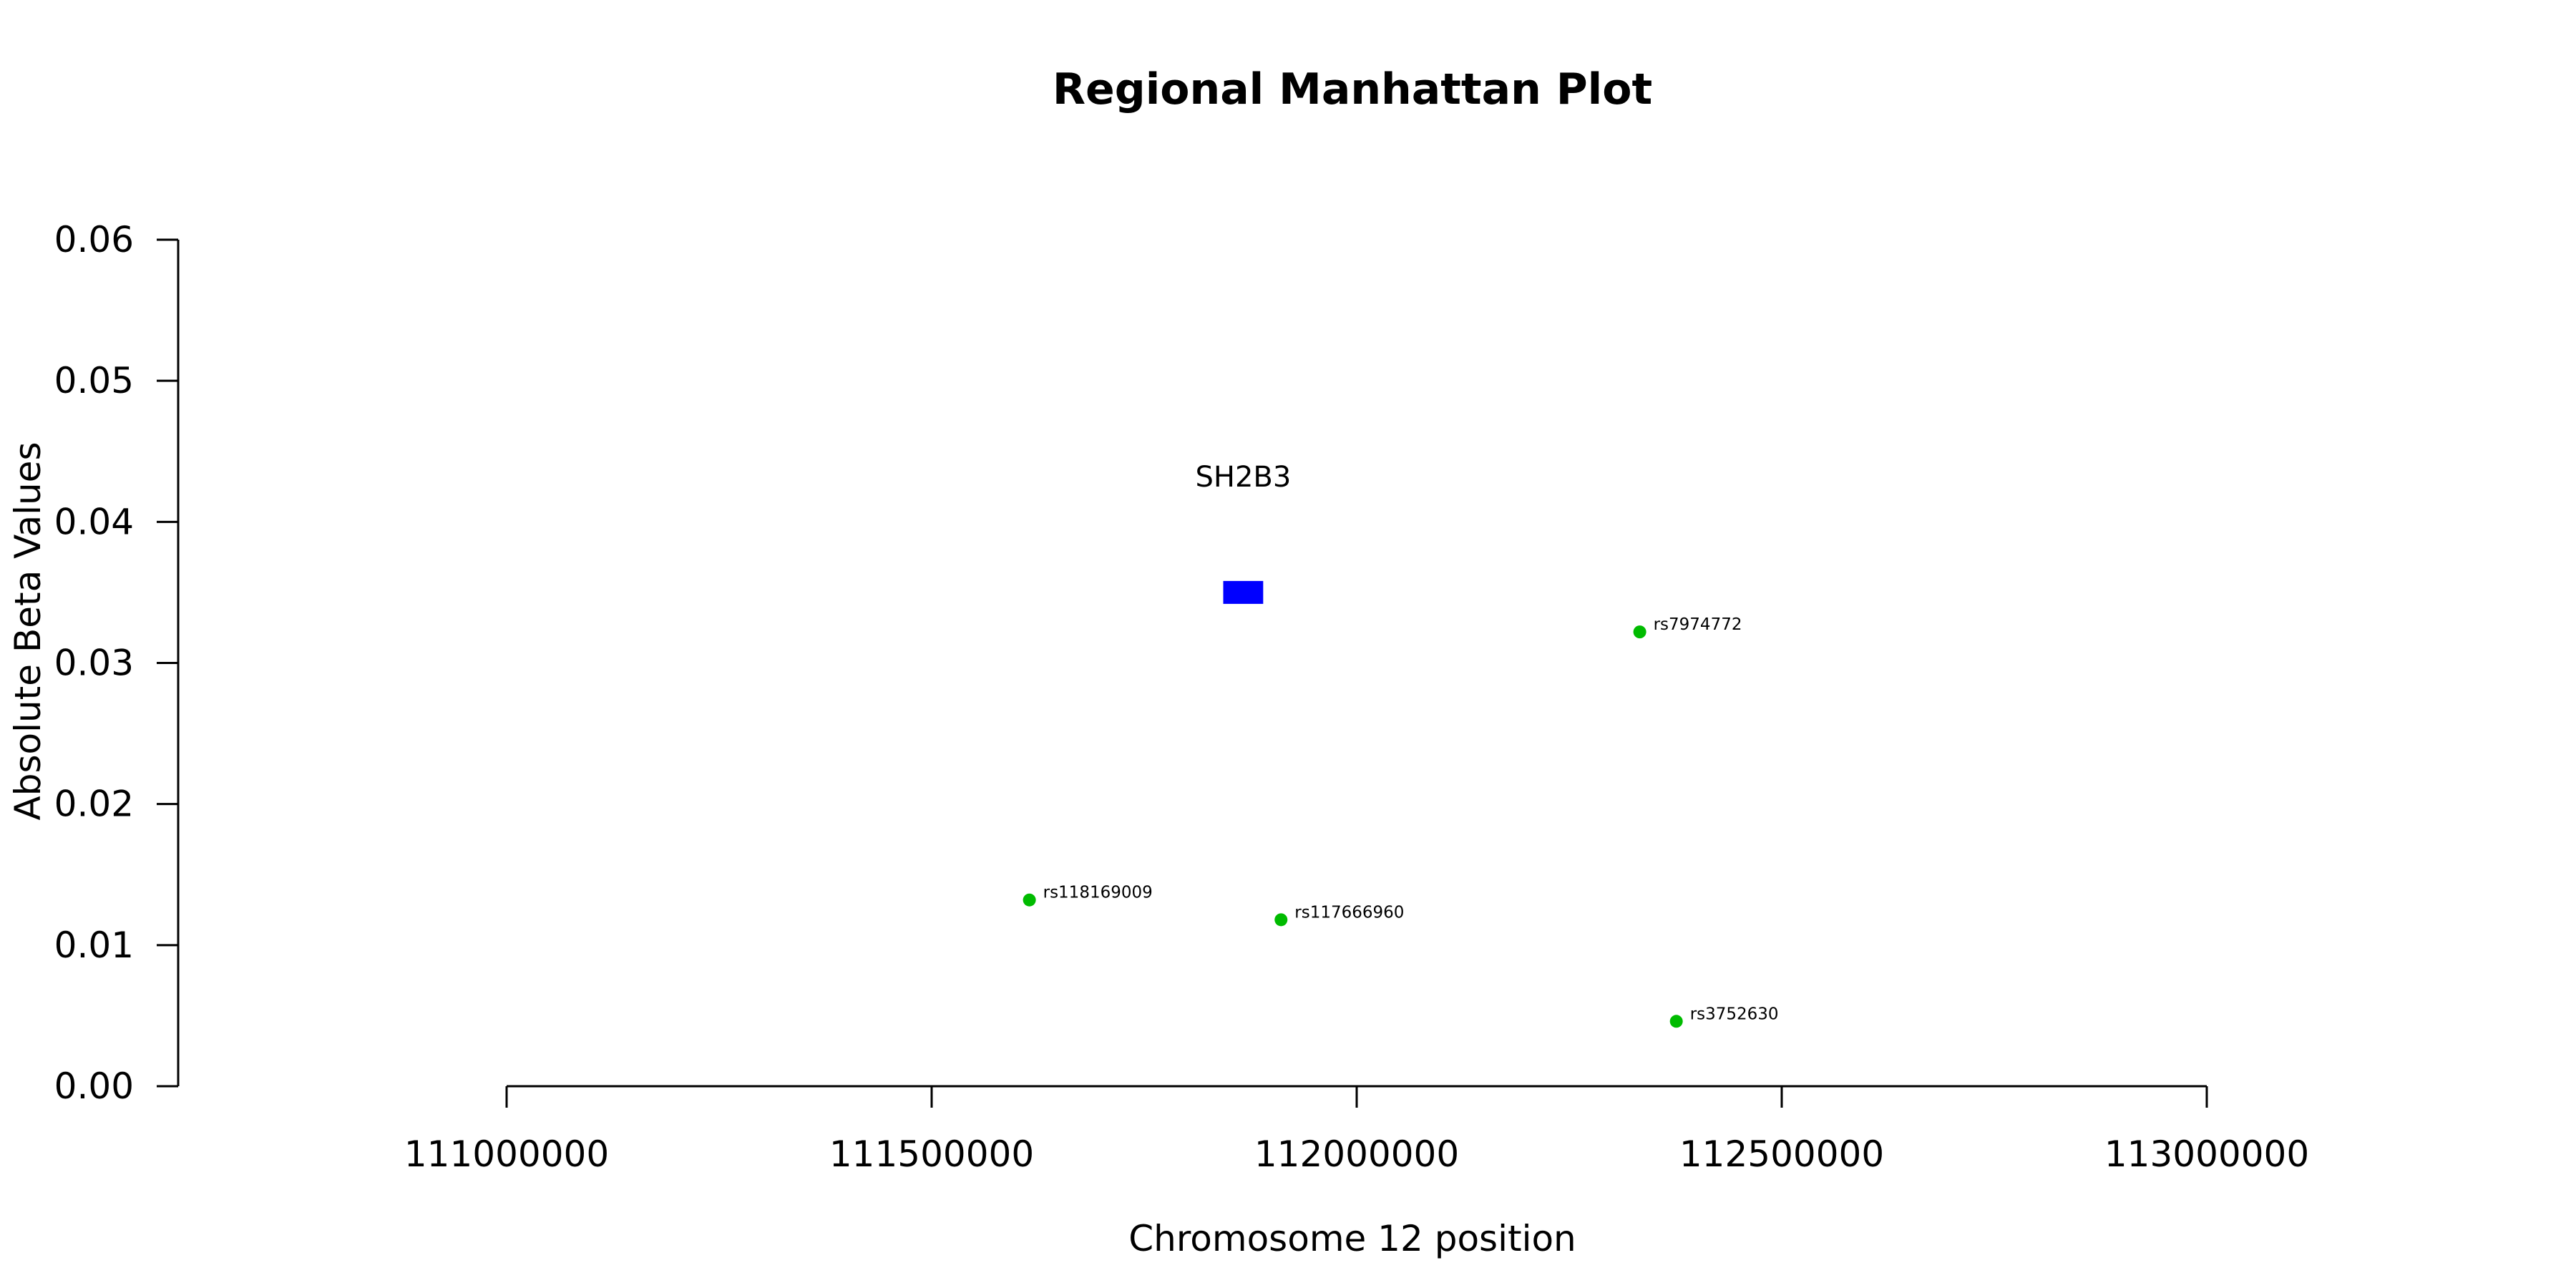  What do you see at coordinates (94, 805) in the screenshot?
I see `y-tick-label: 0.02` at bounding box center [94, 805].